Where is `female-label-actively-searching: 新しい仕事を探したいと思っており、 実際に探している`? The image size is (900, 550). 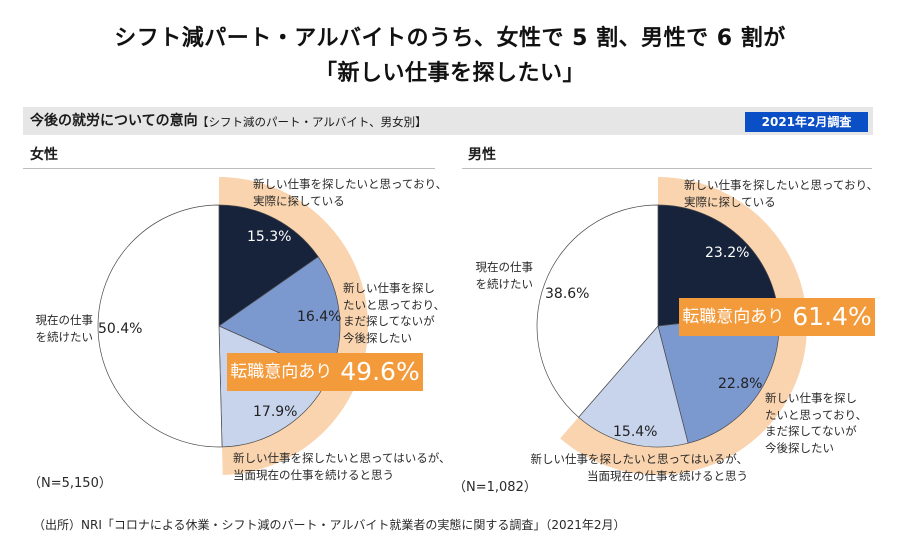 female-label-actively-searching: 新しい仕事を探したいと思っており、 実際に探している is located at coordinates (350, 192).